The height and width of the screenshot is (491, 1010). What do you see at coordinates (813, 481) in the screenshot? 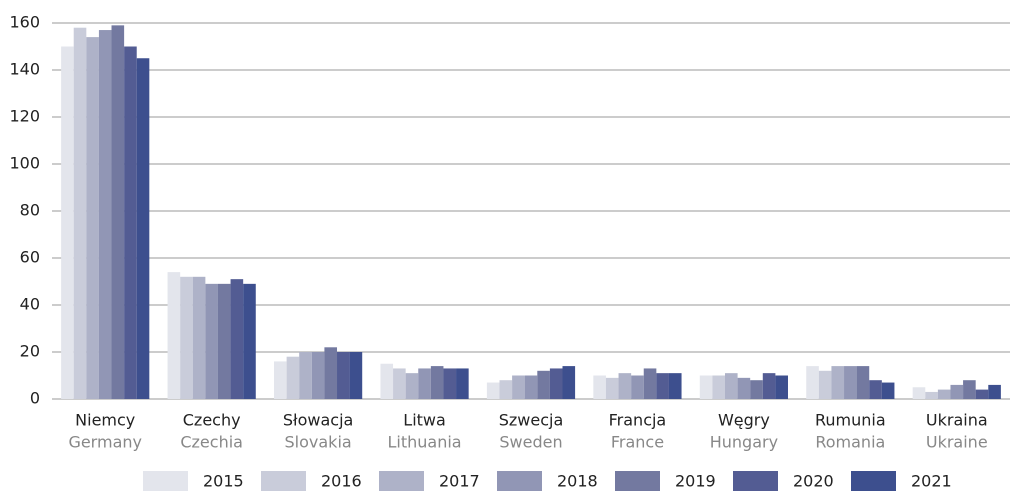
I see `legend-label: 2020` at bounding box center [813, 481].